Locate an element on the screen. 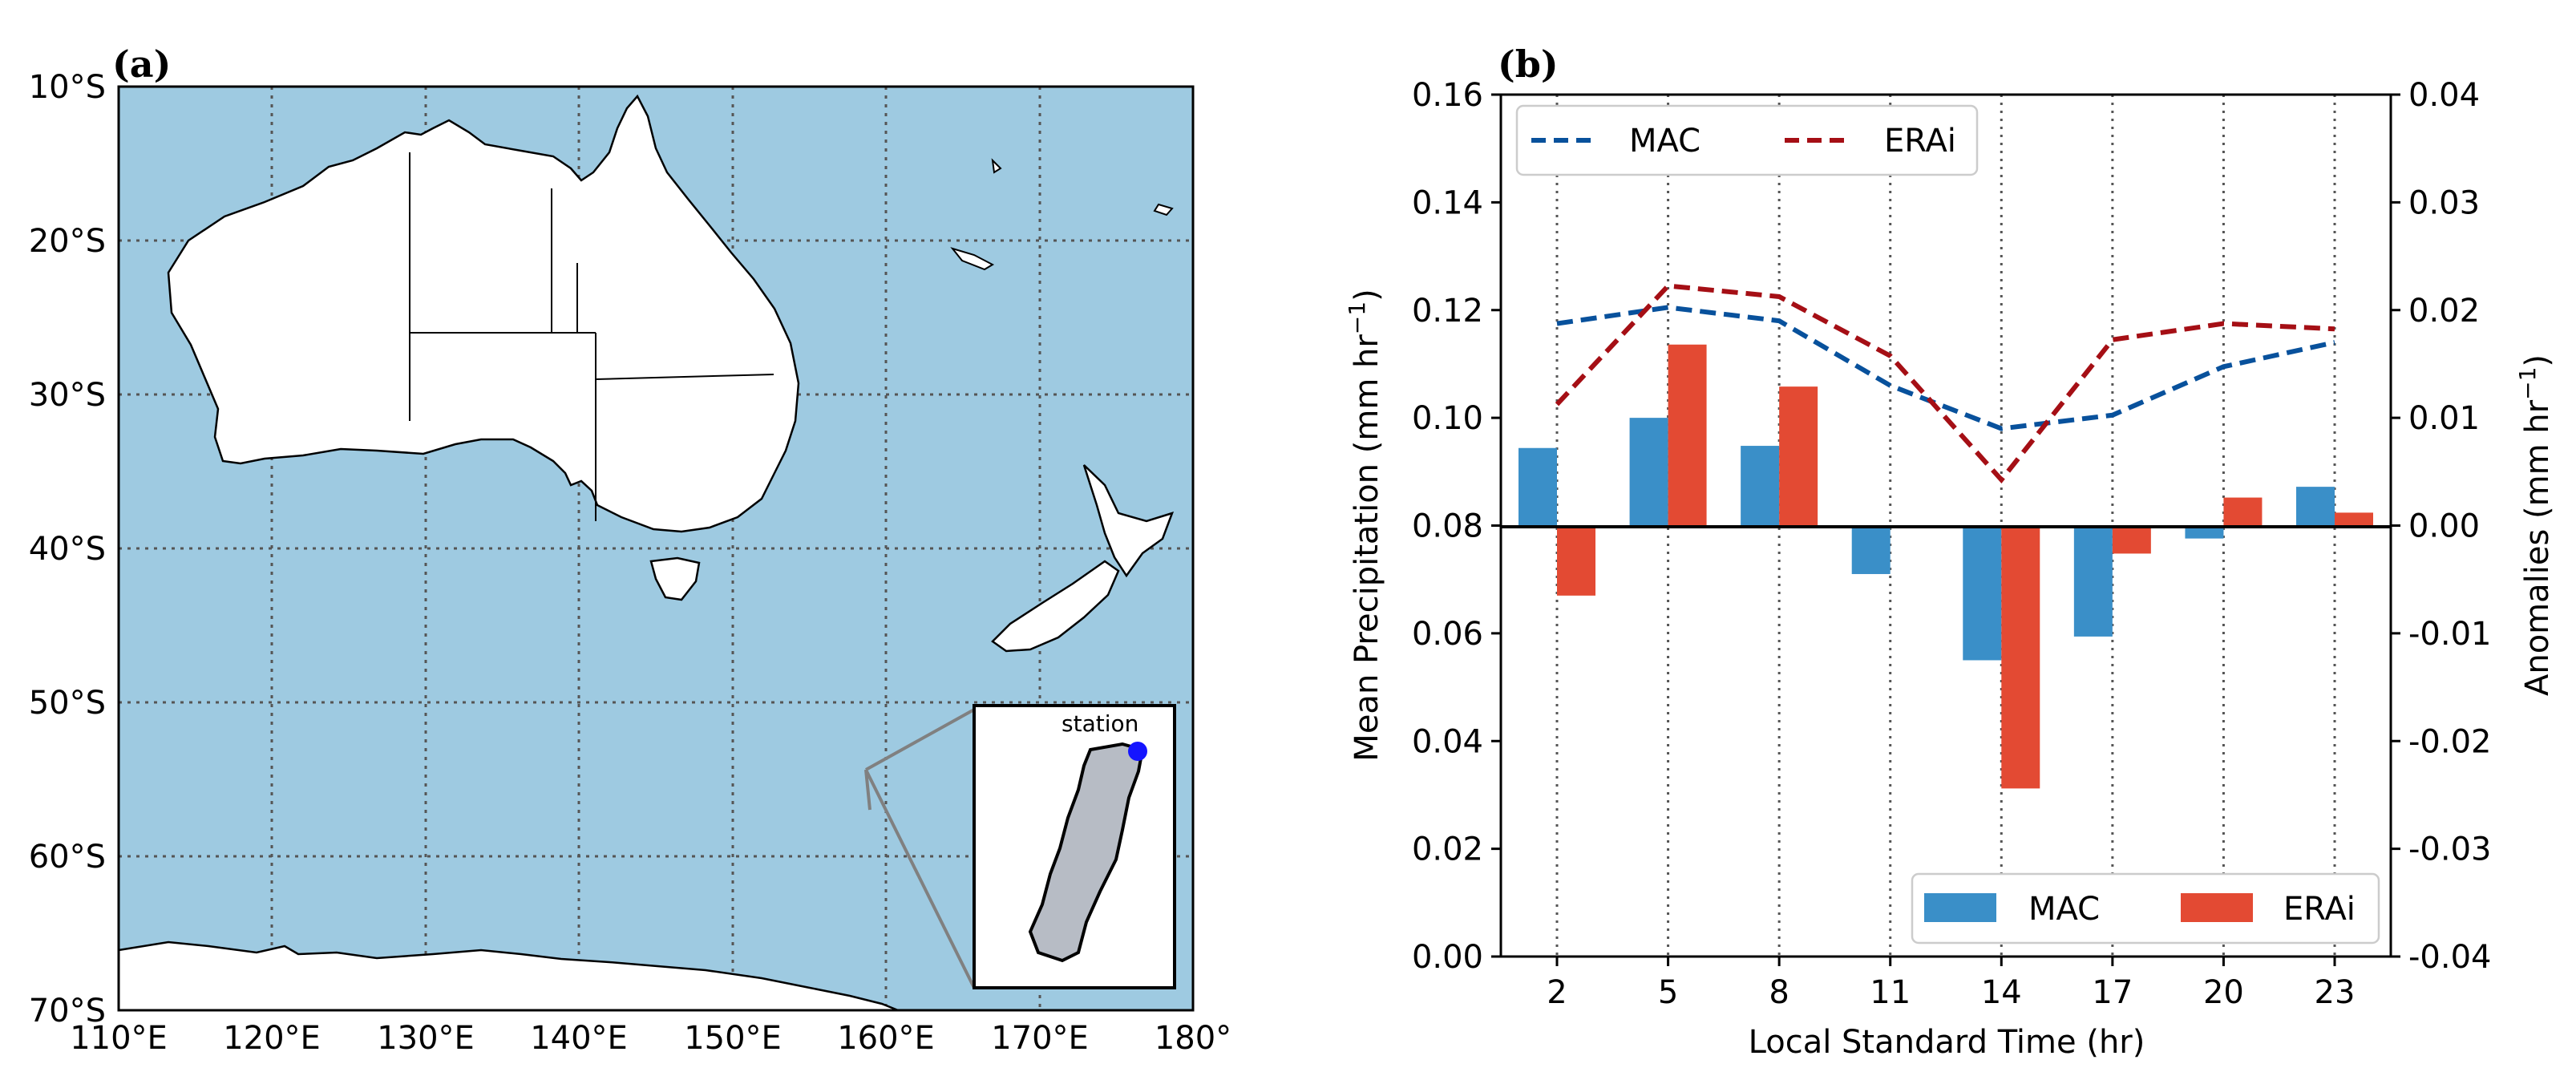 The image size is (2576, 1076). x-tick-label: 17 is located at coordinates (2112, 993).